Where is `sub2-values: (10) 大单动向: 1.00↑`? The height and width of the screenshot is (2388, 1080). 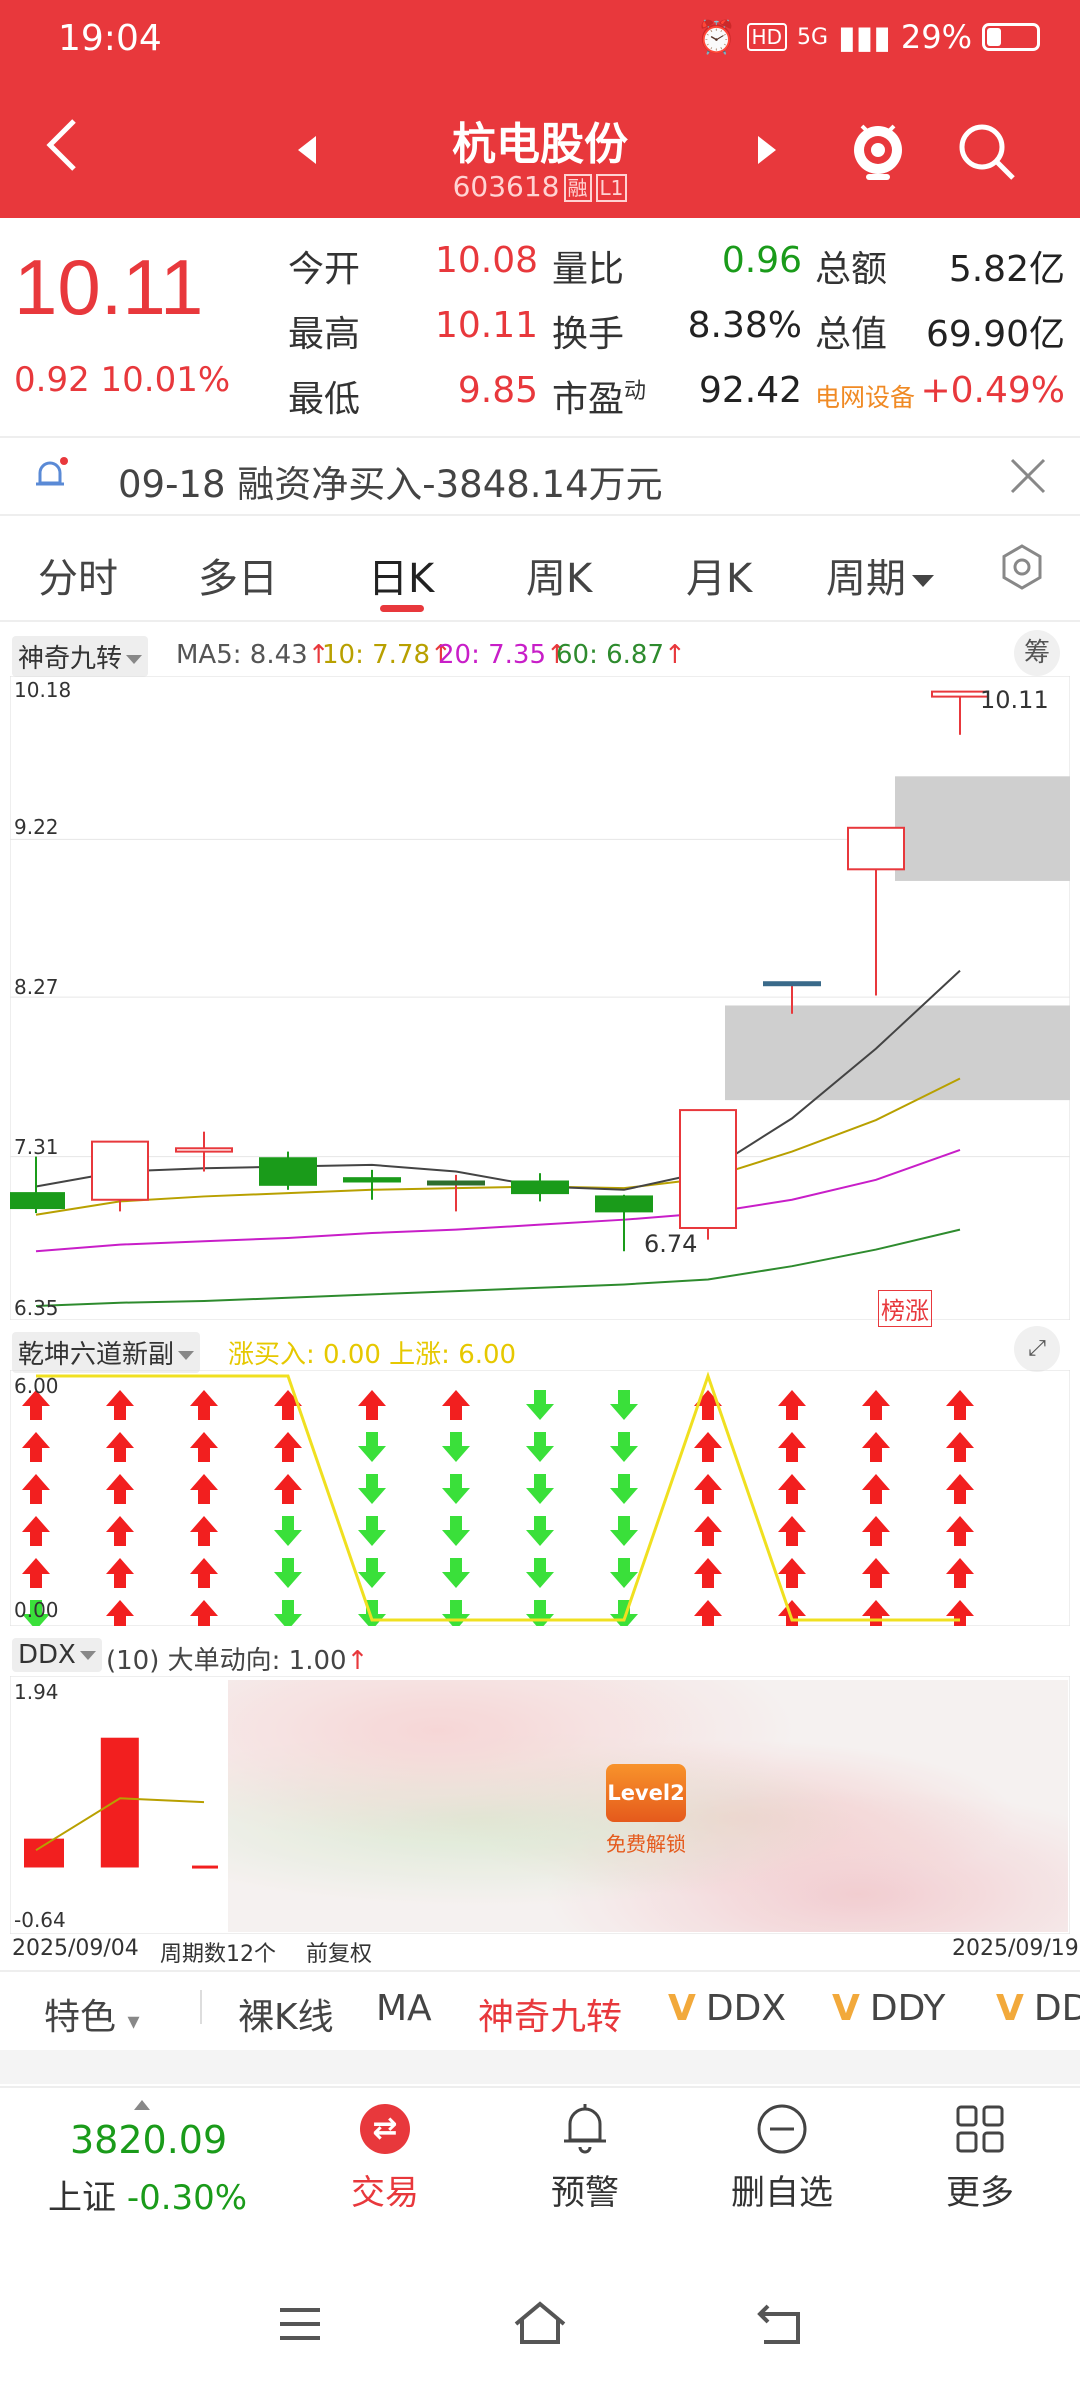
sub2-values: (10) 大单动向: 1.00↑ is located at coordinates (237, 1661).